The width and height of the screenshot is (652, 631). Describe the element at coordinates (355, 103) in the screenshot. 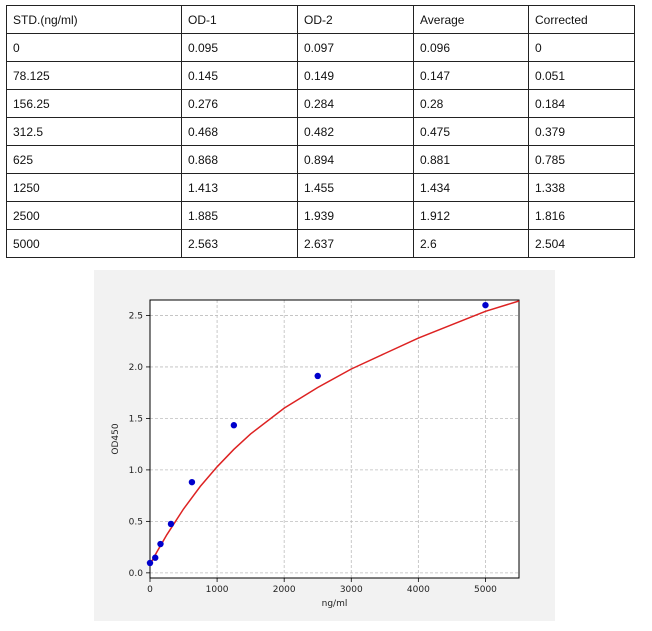

I see `table-cell: 0.284` at that location.